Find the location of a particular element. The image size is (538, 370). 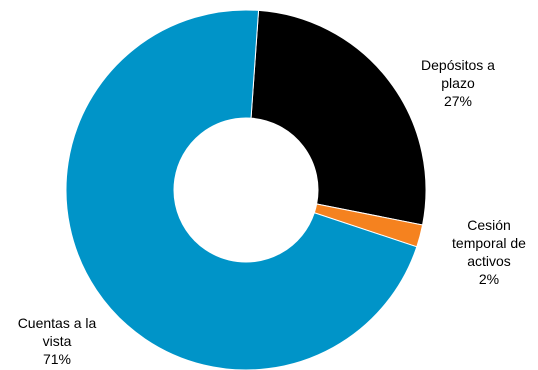

slice-label-line: activos is located at coordinates (489, 261).